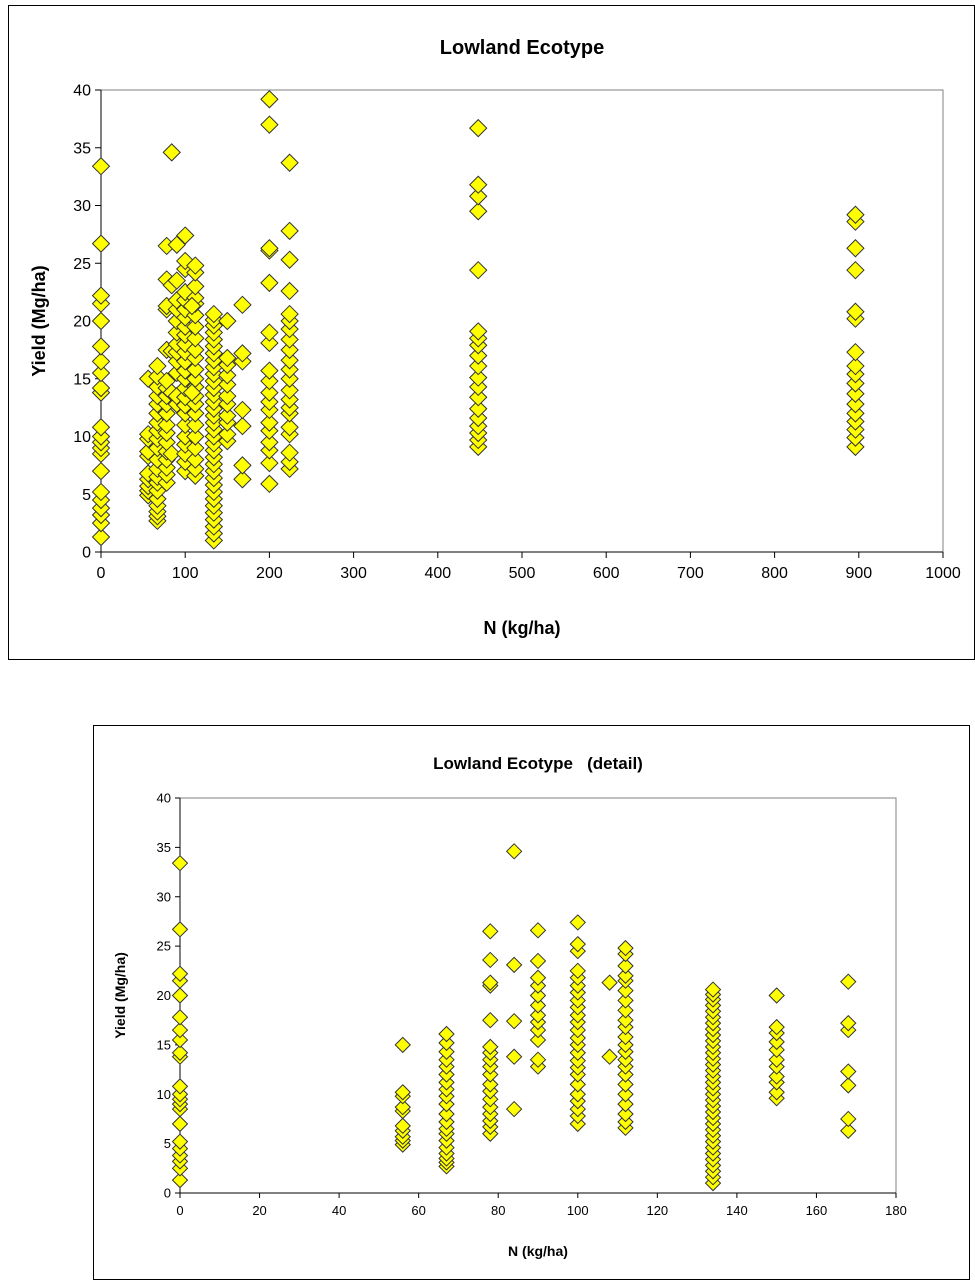 This screenshot has width=975, height=1281. Describe the element at coordinates (82, 91) in the screenshot. I see `y-tick-label: 40` at that location.